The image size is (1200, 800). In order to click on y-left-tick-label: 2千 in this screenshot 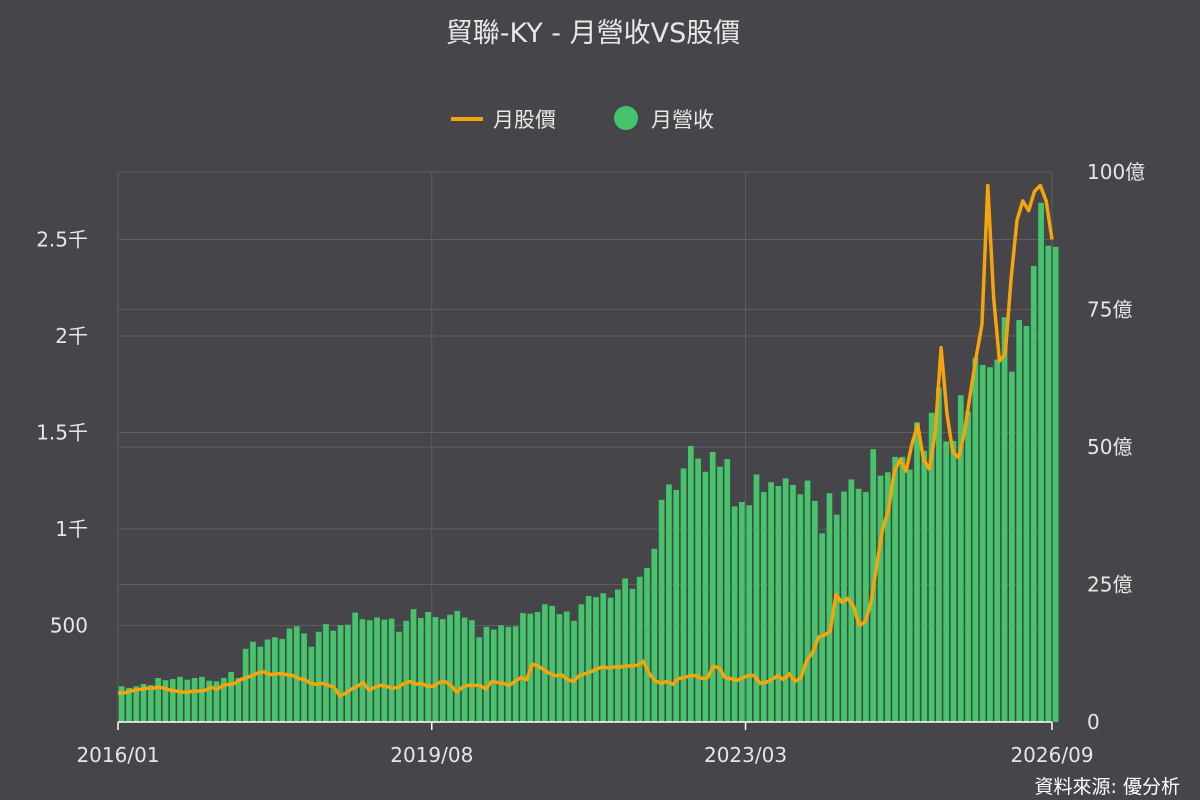, I will do `click(71, 336)`.